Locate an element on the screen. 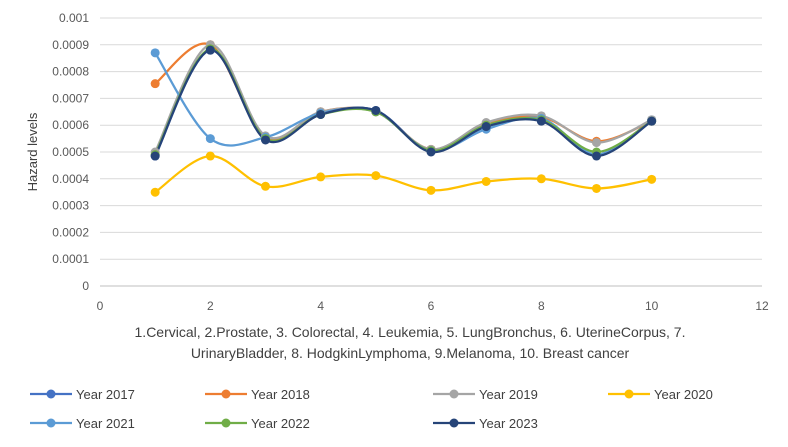  y-tick-label: 0.001 is located at coordinates (74, 18).